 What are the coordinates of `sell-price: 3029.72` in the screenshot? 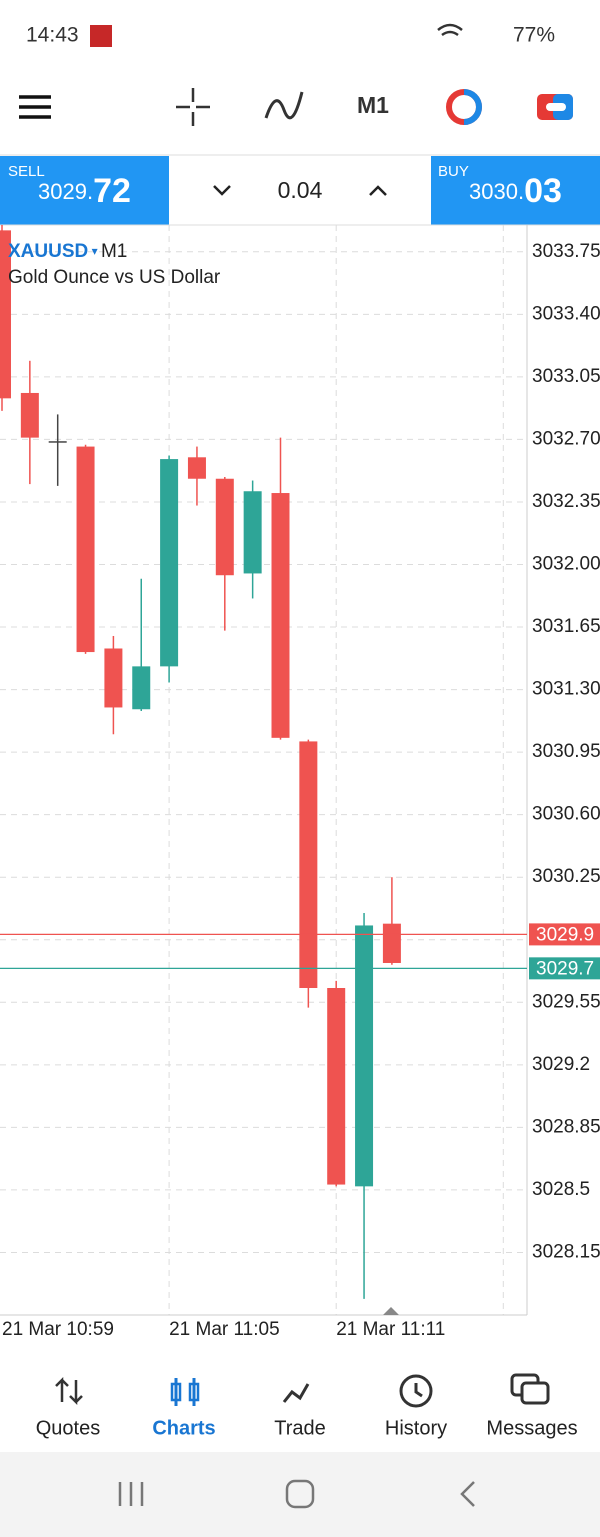 It's located at (84, 191).